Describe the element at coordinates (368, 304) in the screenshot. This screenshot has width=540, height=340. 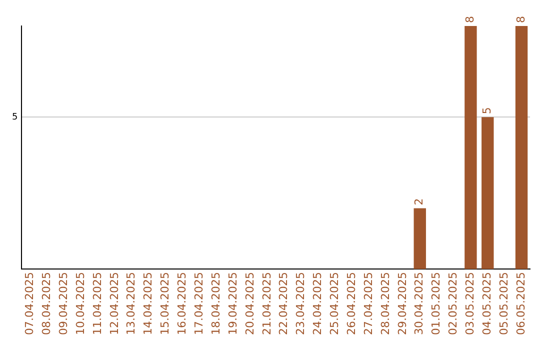
I see `x-tick-label: 27.04.2025` at that location.